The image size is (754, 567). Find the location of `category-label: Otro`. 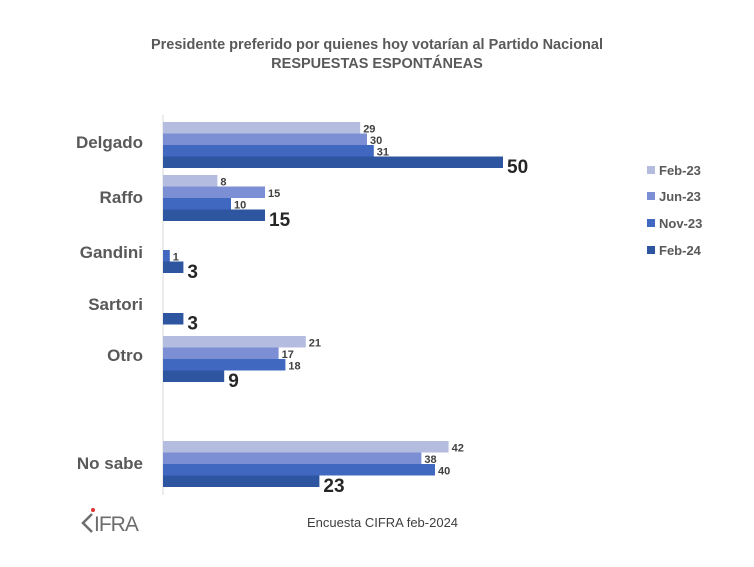

category-label: Otro is located at coordinates (125, 355).